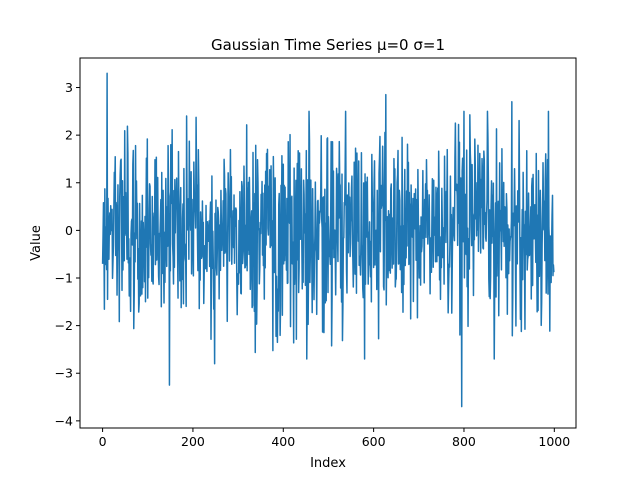 This screenshot has width=640, height=480. Describe the element at coordinates (554, 441) in the screenshot. I see `x-tick-label: 1000` at that location.